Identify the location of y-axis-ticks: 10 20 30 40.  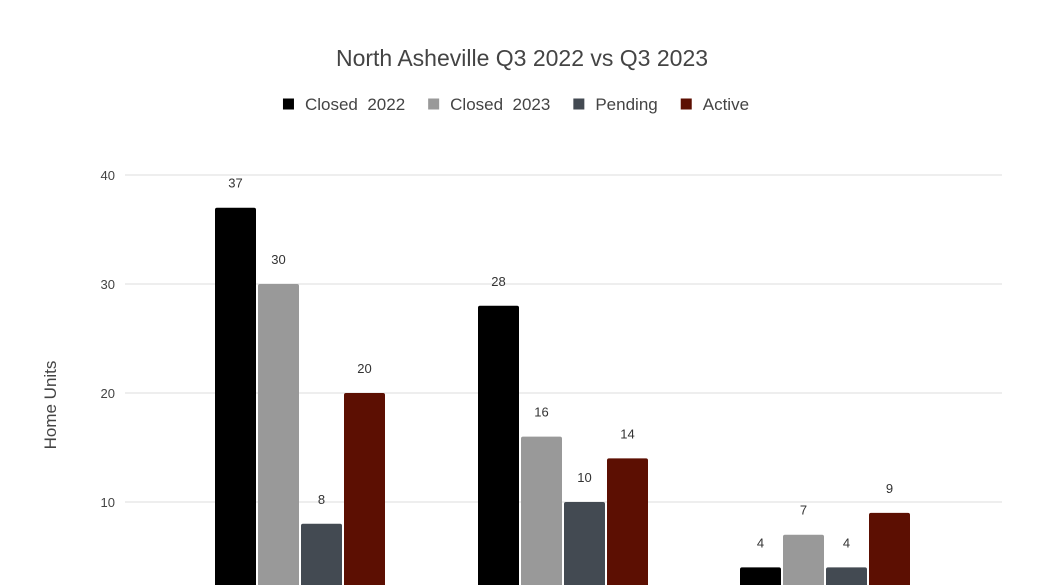
(108, 339).